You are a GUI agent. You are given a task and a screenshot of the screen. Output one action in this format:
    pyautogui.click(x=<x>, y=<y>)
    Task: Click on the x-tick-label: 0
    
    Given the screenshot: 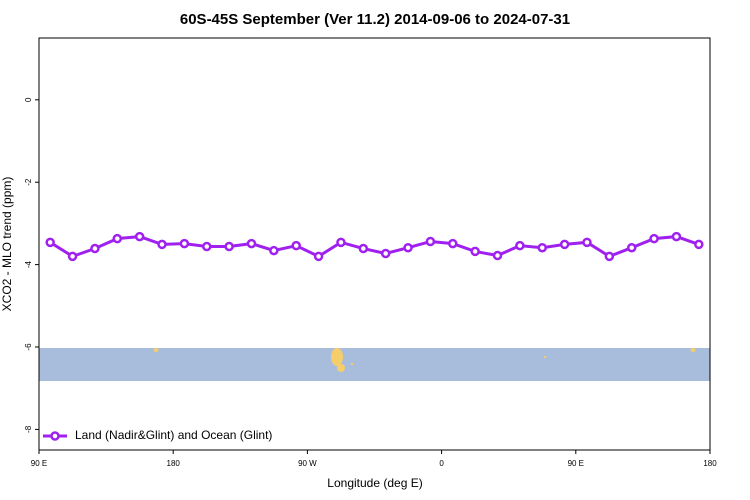 What is the action you would take?
    pyautogui.click(x=441, y=463)
    